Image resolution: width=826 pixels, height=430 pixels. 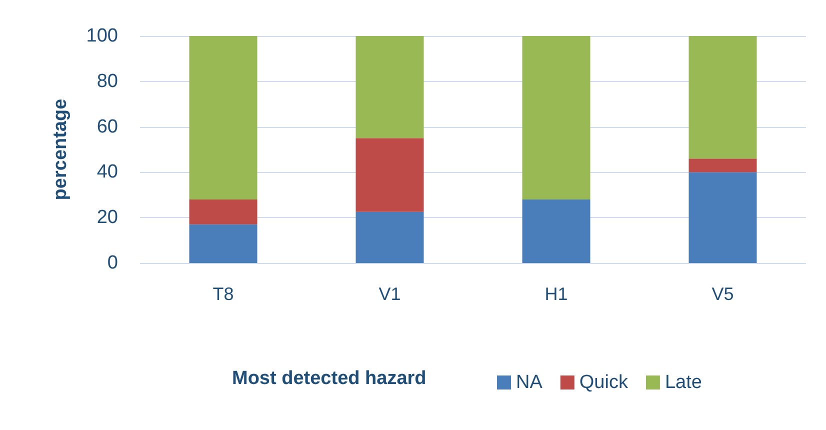 I want to click on y-tick-label: 100, so click(x=102, y=36).